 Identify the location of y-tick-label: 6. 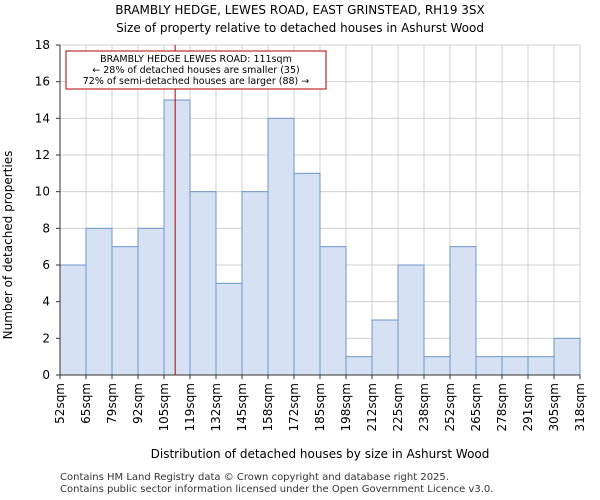
(46, 265).